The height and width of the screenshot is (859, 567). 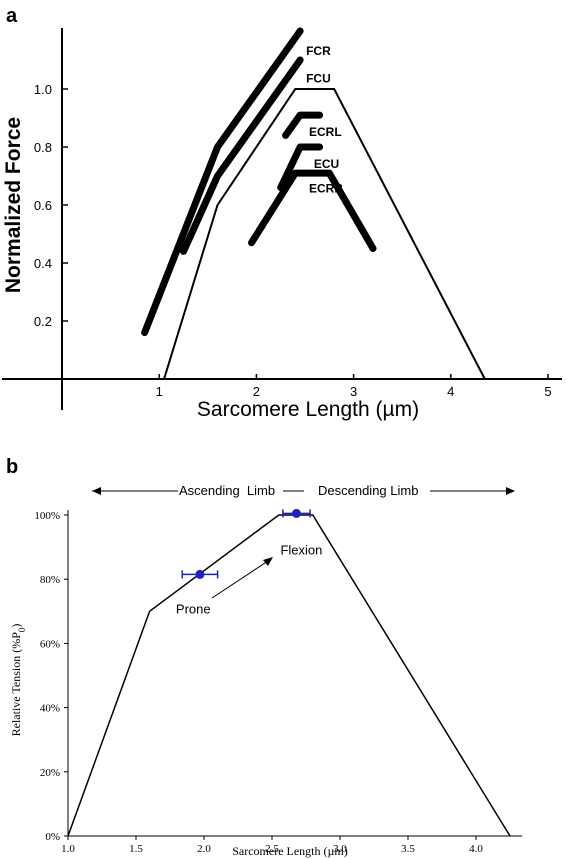 I want to click on panel-b-x-ticks: 1.0 1.5 2.0 2.5 3.0 3.5 4.0, so click(x=272, y=845).